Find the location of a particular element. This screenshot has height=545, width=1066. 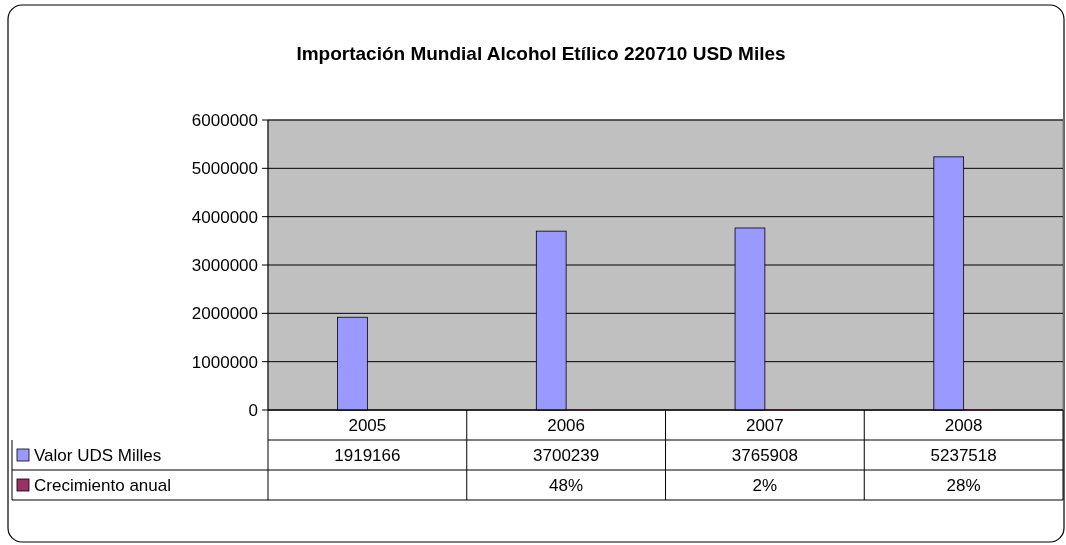

data-label: 3765908 is located at coordinates (764, 455).